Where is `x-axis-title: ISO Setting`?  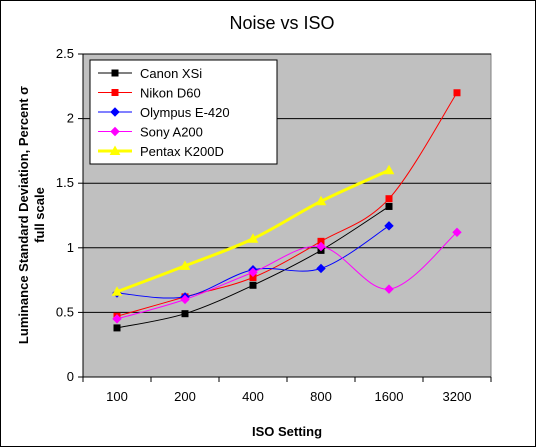
x-axis-title: ISO Setting is located at coordinates (287, 431).